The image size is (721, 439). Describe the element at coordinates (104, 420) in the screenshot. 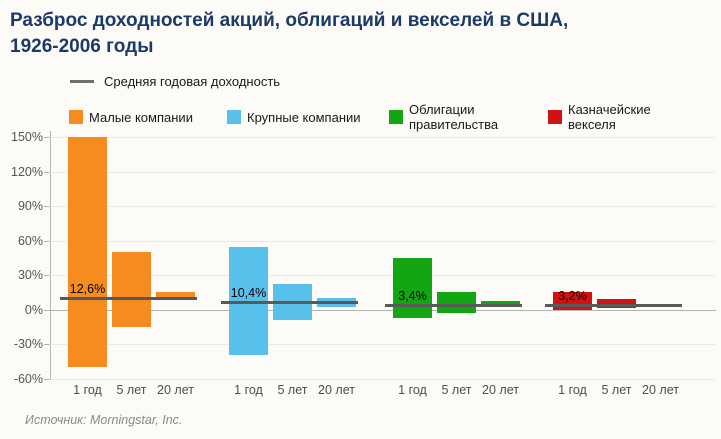

I see `source-note: Источник: Morningstar, Inc.` at that location.